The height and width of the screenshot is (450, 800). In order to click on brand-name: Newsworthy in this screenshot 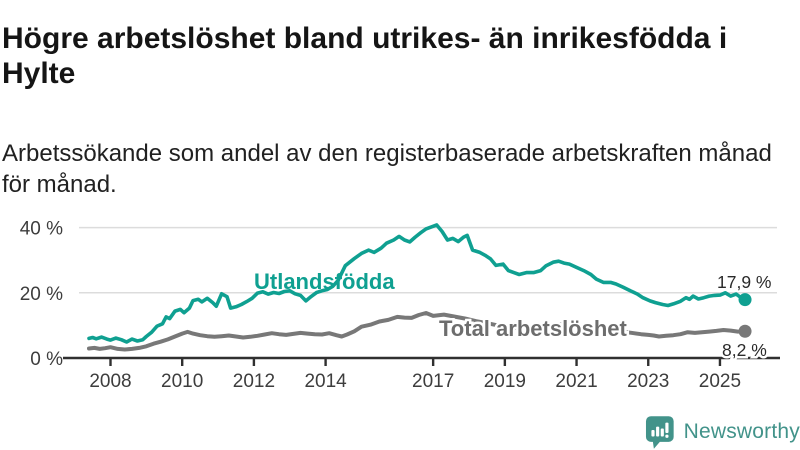, I will do `click(741, 431)`.